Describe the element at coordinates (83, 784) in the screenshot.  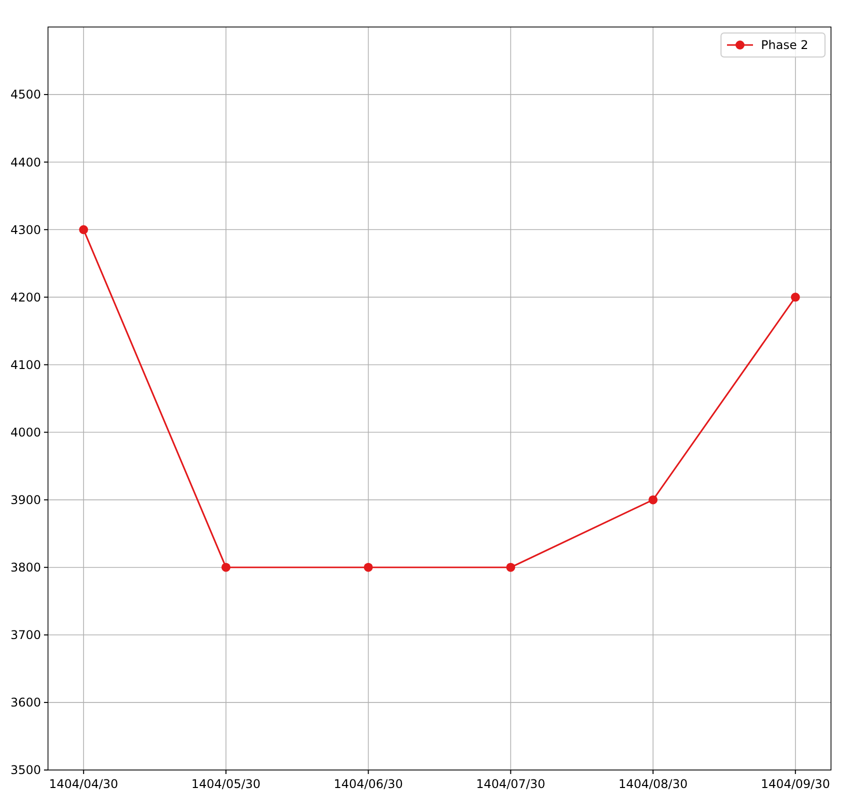
I see `x-tick-label: 1404/04/30` at that location.